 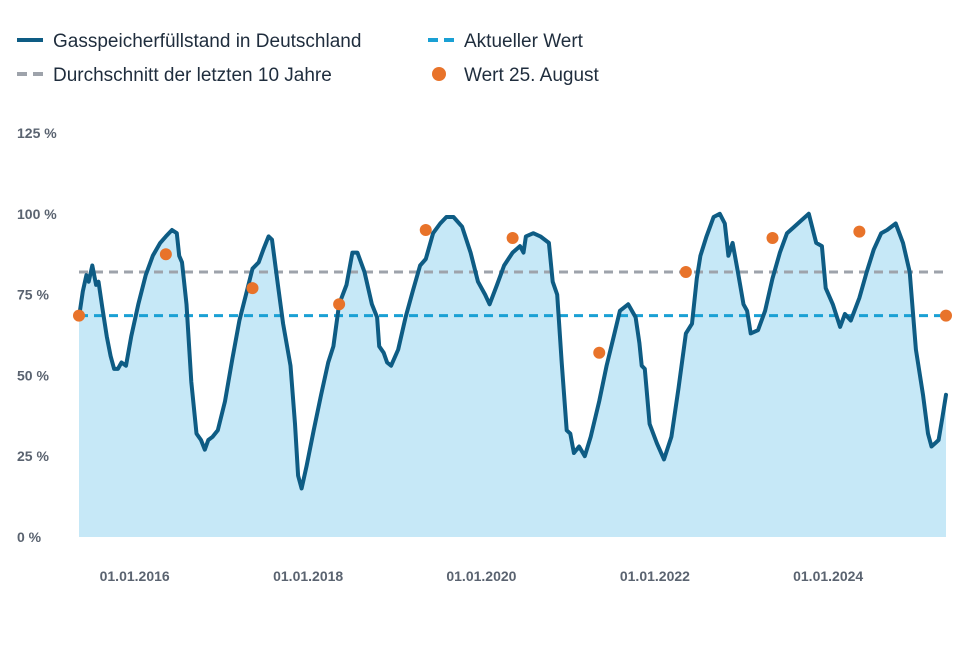 What do you see at coordinates (308, 576) in the screenshot?
I see `x-tick-label: 01.01.2018` at bounding box center [308, 576].